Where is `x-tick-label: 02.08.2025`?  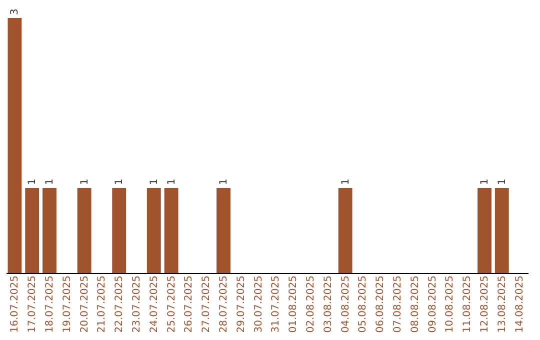
x-tick-label: 02.08.2025 is located at coordinates (311, 304).